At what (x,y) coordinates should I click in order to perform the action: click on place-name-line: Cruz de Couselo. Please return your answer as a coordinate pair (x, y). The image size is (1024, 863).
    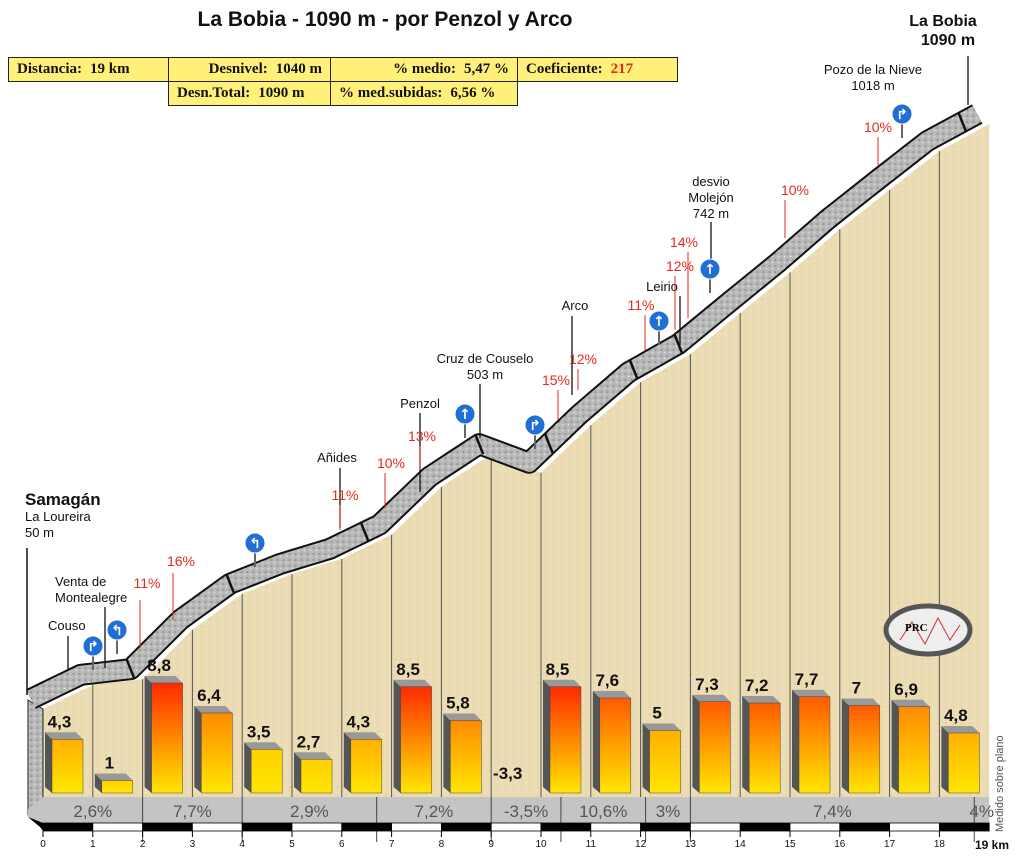
    Looking at the image, I should click on (485, 358).